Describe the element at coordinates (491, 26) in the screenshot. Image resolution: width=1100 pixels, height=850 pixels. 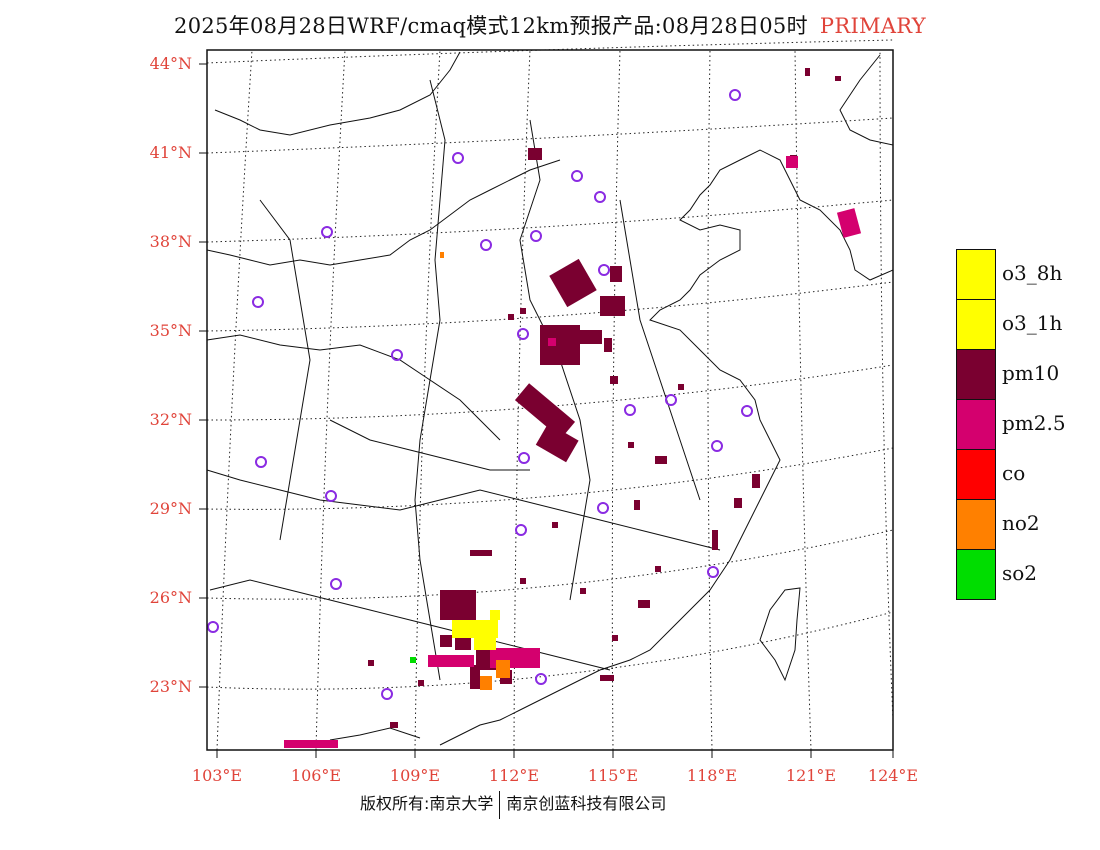
I see `title-main: 2025年08月28日WRF/cmaq模式12km预报产品:08月28日05时` at that location.